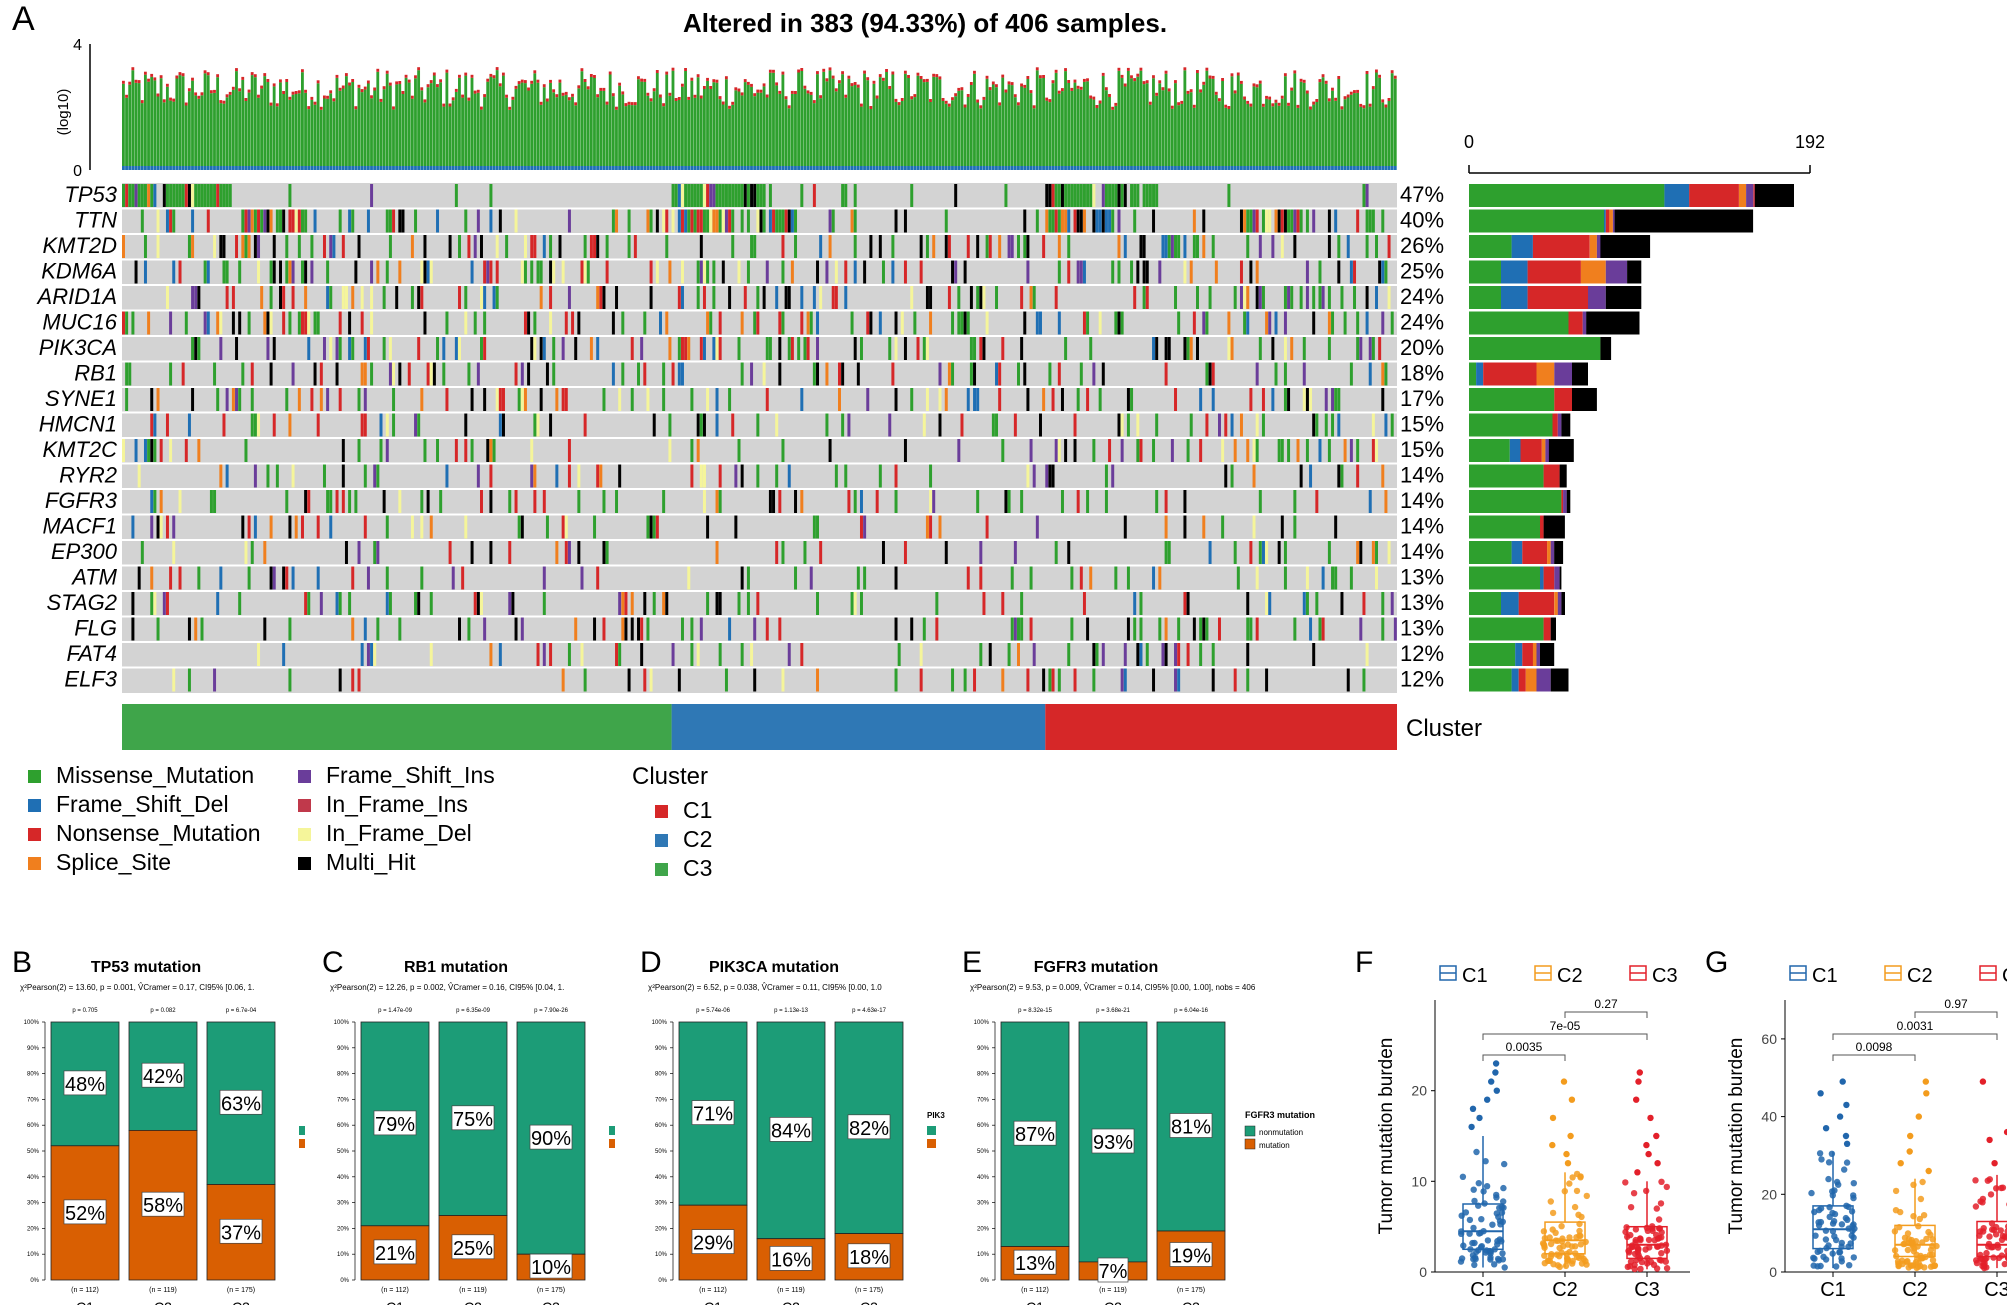 The width and height of the screenshot is (2007, 1305). Describe the element at coordinates (32, 1023) in the screenshot. I see `y-tick-label: 100%` at that location.